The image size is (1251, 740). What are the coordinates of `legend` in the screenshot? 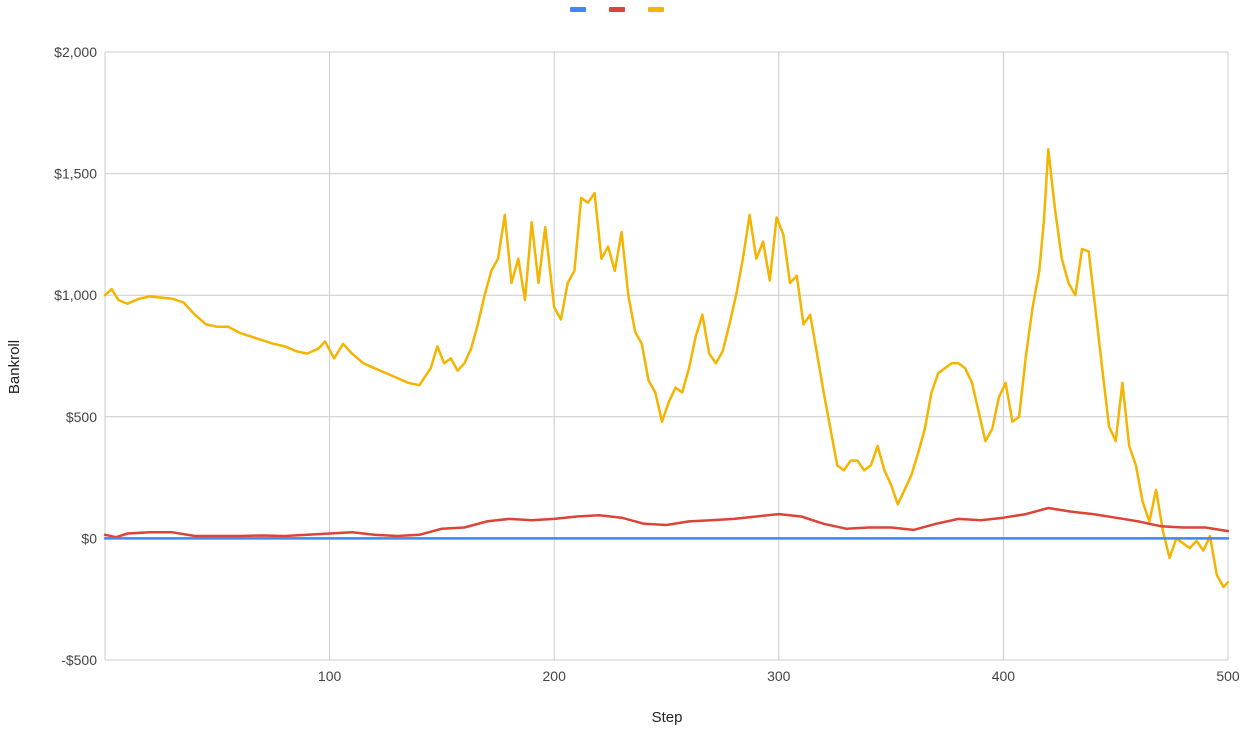 It's located at (617, 9).